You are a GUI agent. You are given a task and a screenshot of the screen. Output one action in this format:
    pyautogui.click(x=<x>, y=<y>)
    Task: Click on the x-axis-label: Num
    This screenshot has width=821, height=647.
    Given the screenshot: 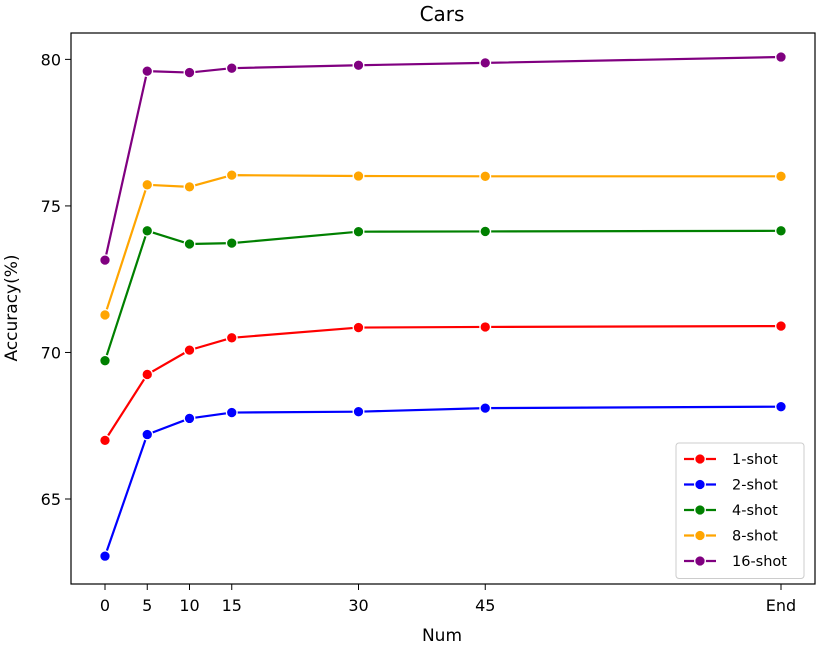 What is the action you would take?
    pyautogui.click(x=442, y=636)
    